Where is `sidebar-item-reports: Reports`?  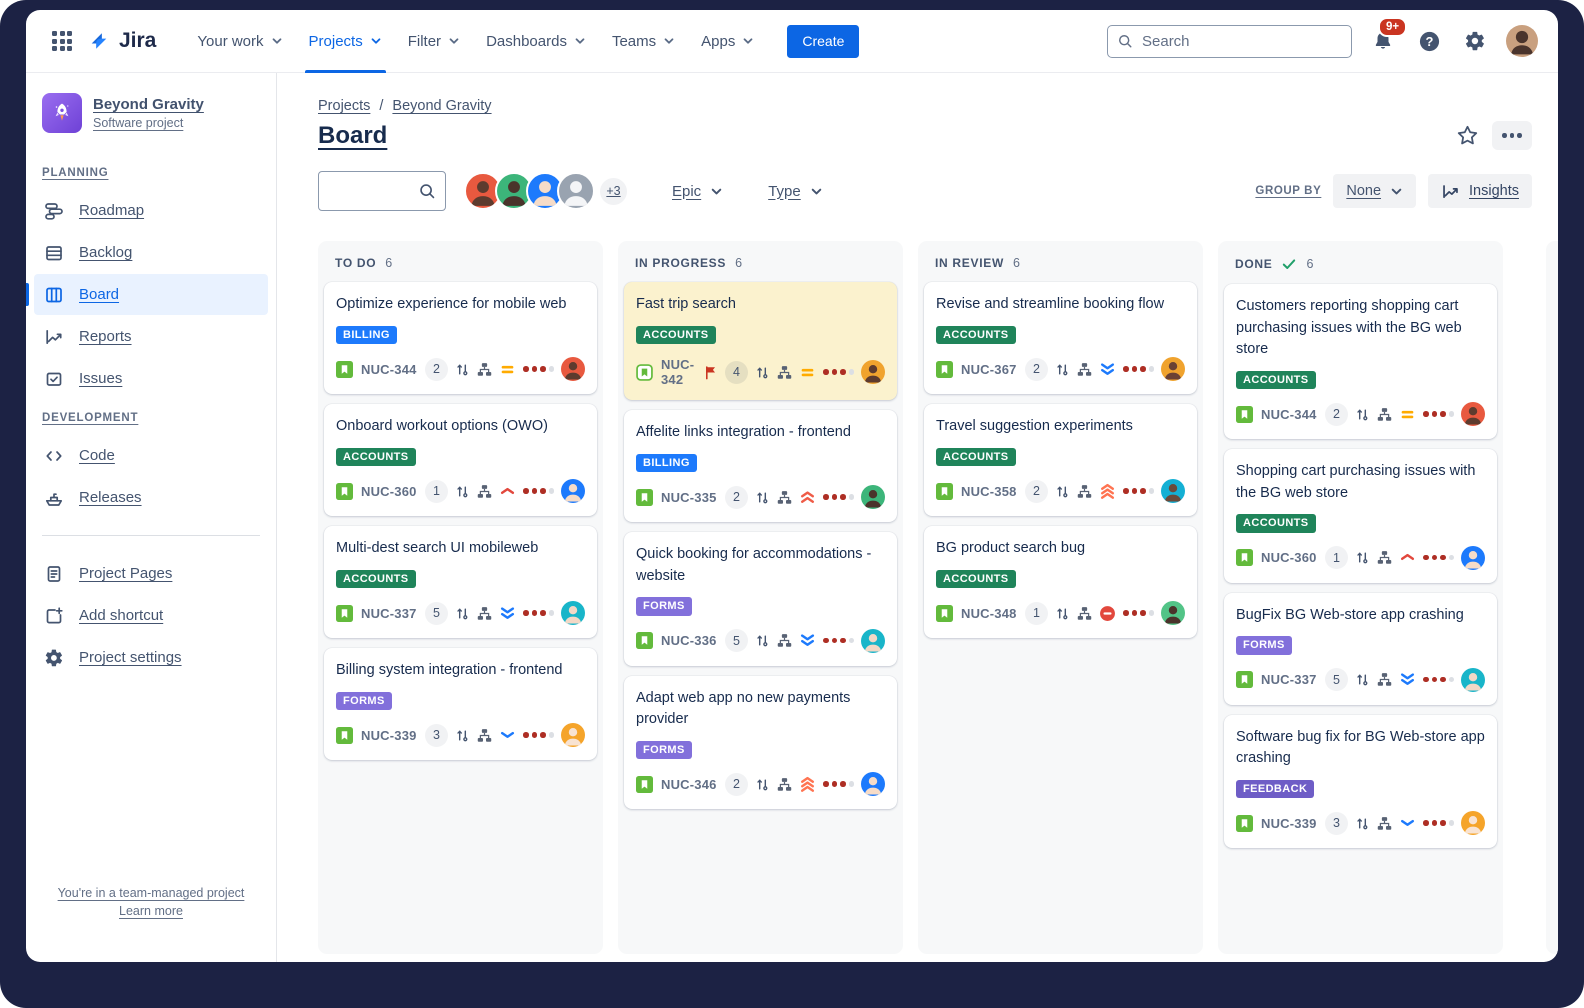 sidebar-item-reports: Reports is located at coordinates (151, 336).